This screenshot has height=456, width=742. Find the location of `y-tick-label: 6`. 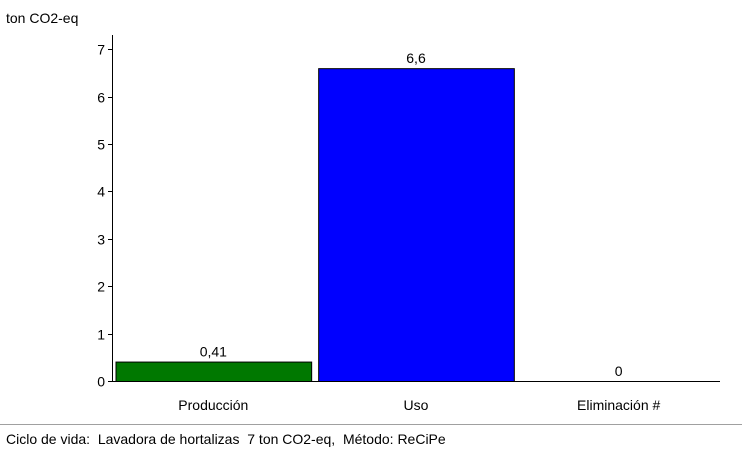

y-tick-label: 6 is located at coordinates (101, 98).